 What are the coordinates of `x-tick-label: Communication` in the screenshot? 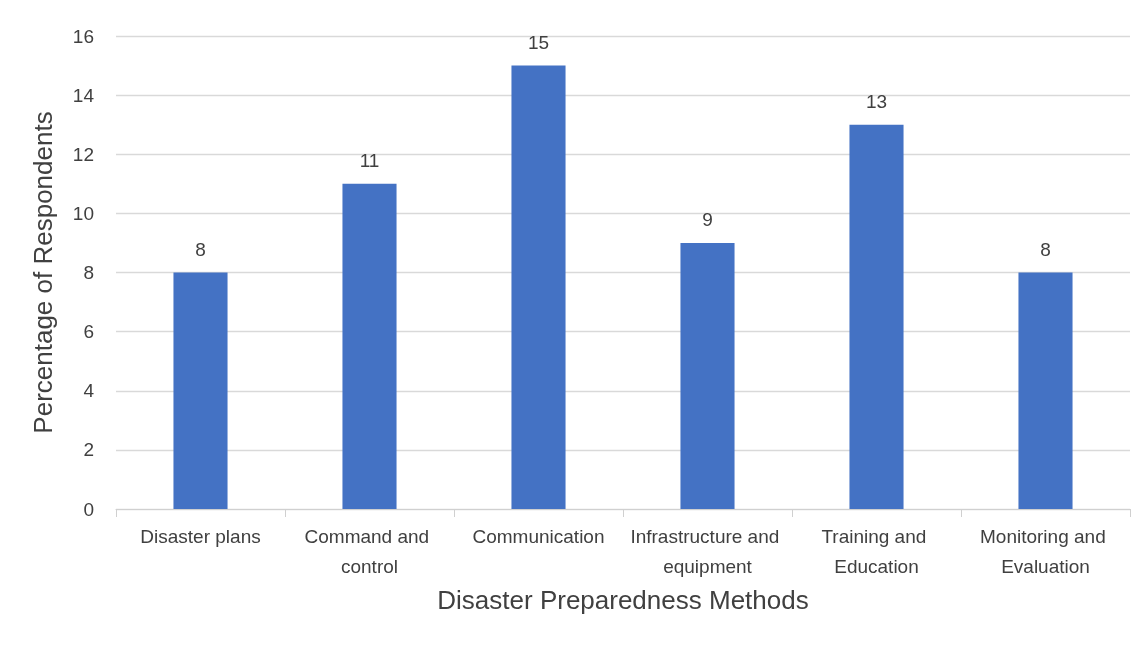 It's located at (538, 536).